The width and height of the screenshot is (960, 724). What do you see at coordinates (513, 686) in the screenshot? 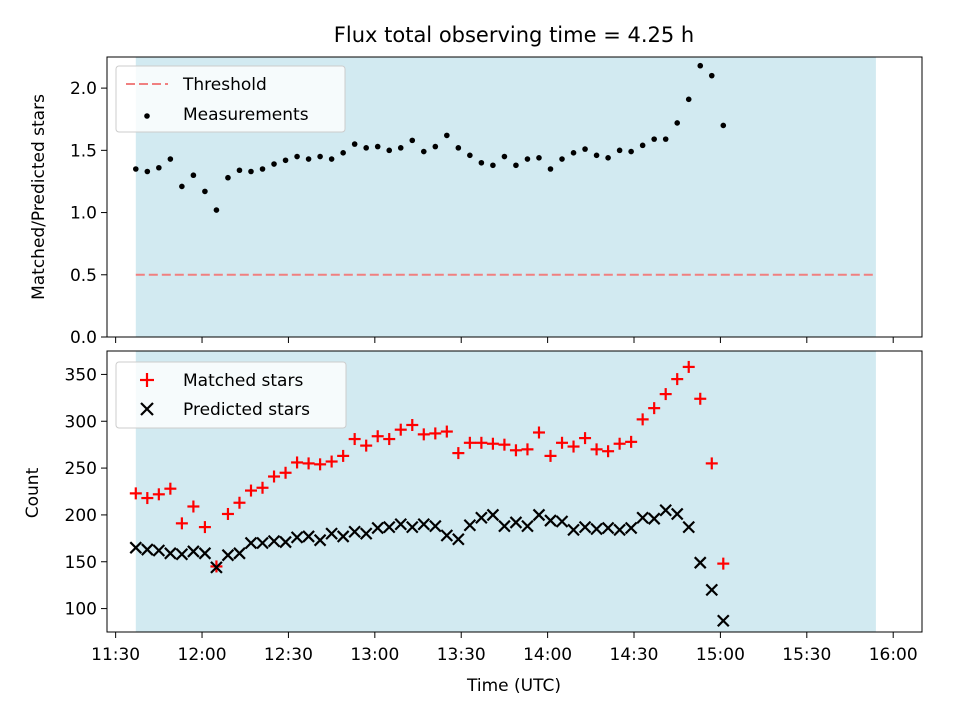
I see `x-axis-label: Time (UTC)` at bounding box center [513, 686].